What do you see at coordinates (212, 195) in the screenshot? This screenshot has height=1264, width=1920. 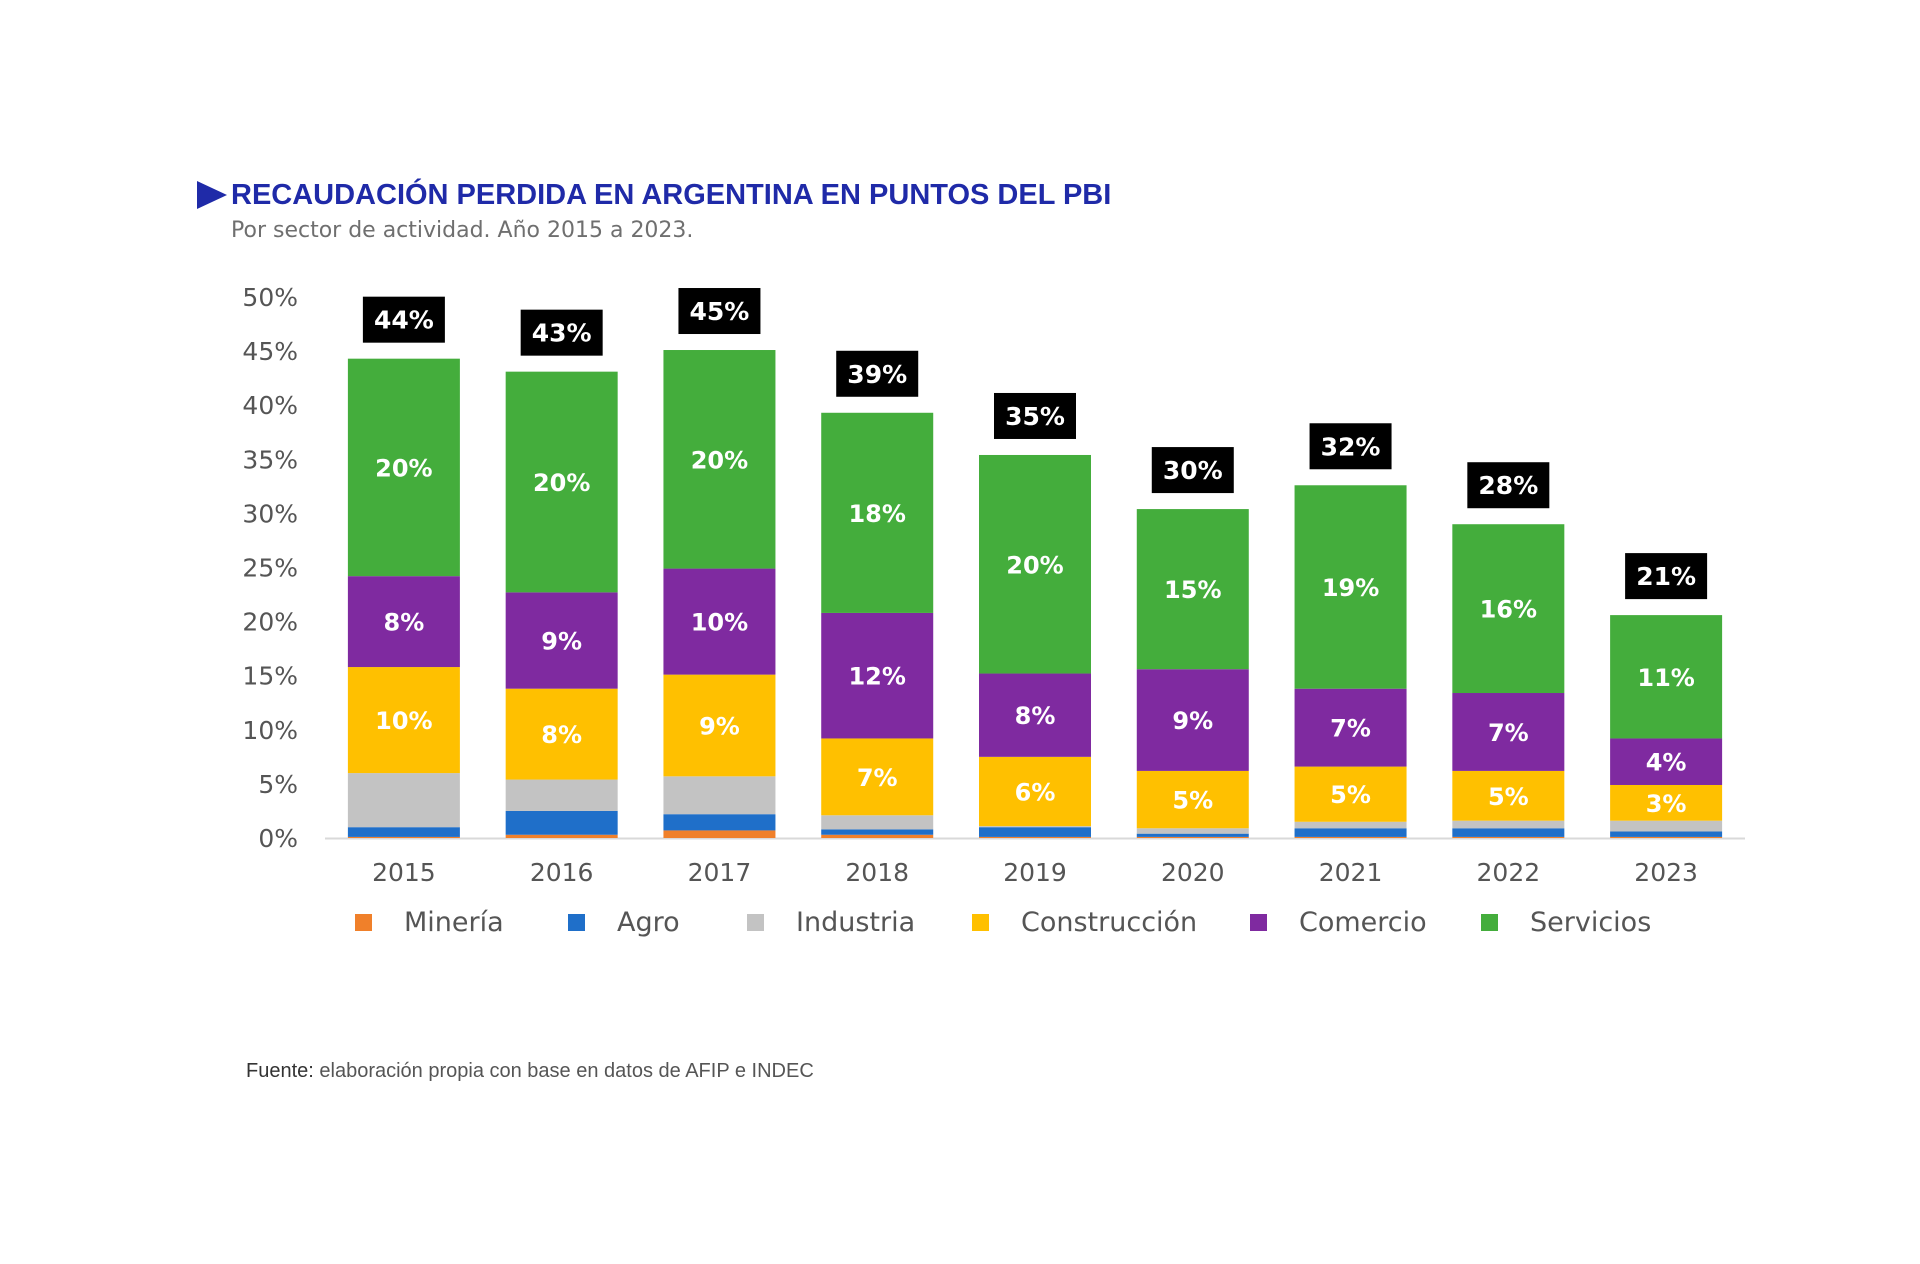 I see `play-triangle-icon` at bounding box center [212, 195].